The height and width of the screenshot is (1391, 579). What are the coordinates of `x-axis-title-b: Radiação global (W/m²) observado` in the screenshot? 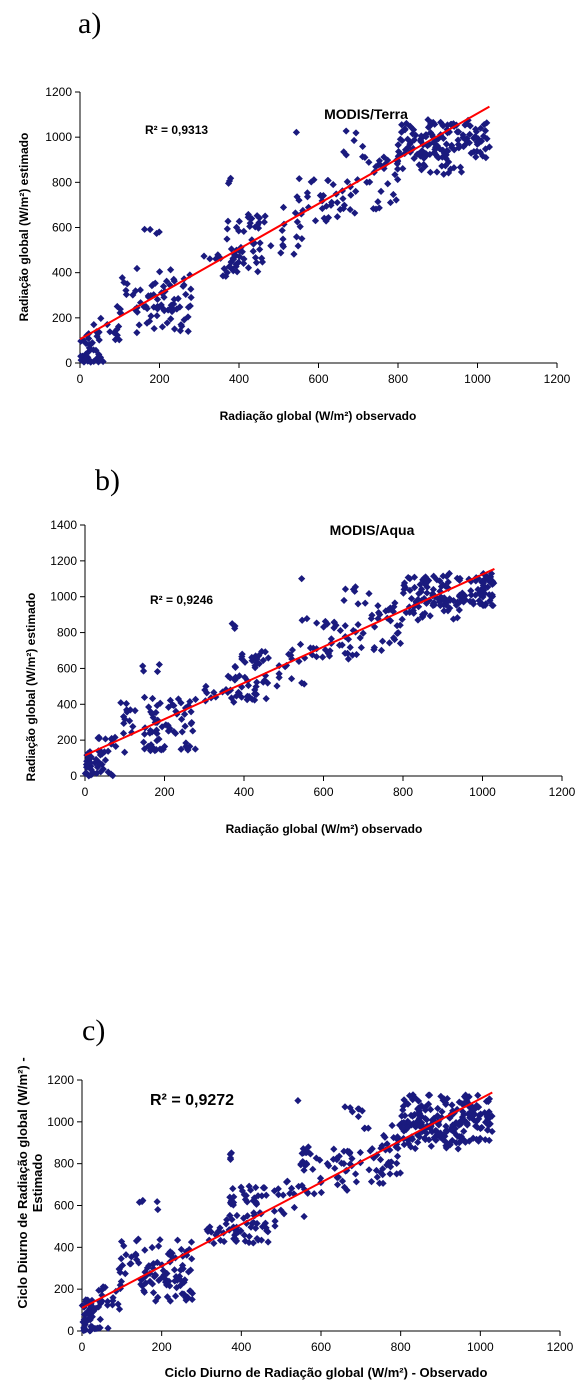 It's located at (324, 829).